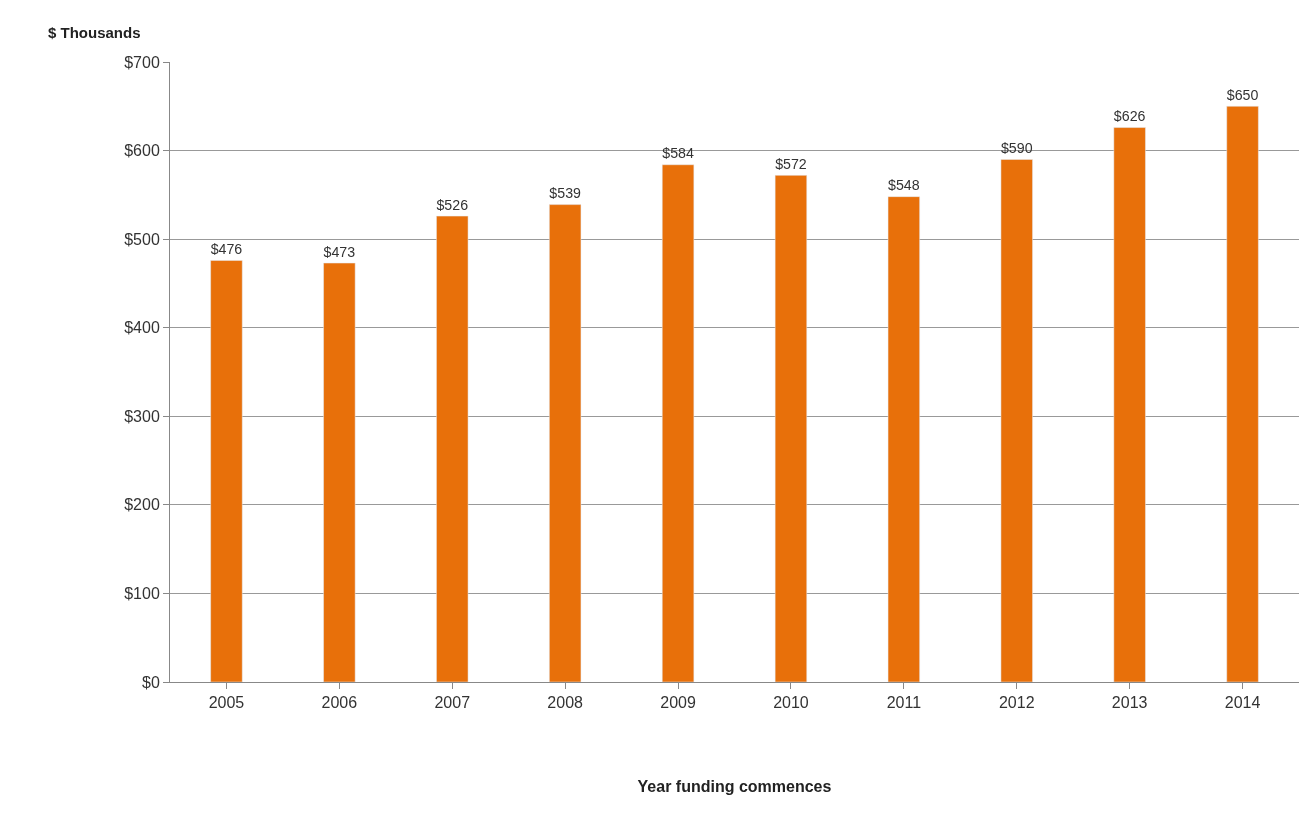 The height and width of the screenshot is (830, 1307). I want to click on x-tick-label: 2005, so click(226, 703).